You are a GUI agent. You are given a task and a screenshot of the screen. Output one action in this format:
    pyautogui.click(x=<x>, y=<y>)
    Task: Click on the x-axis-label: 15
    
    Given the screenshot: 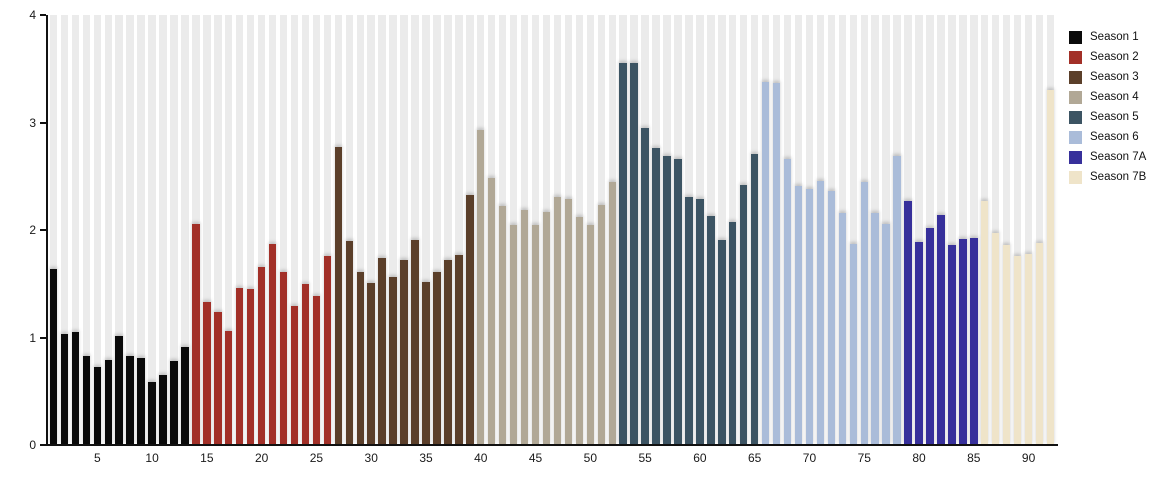 What is the action you would take?
    pyautogui.click(x=207, y=458)
    